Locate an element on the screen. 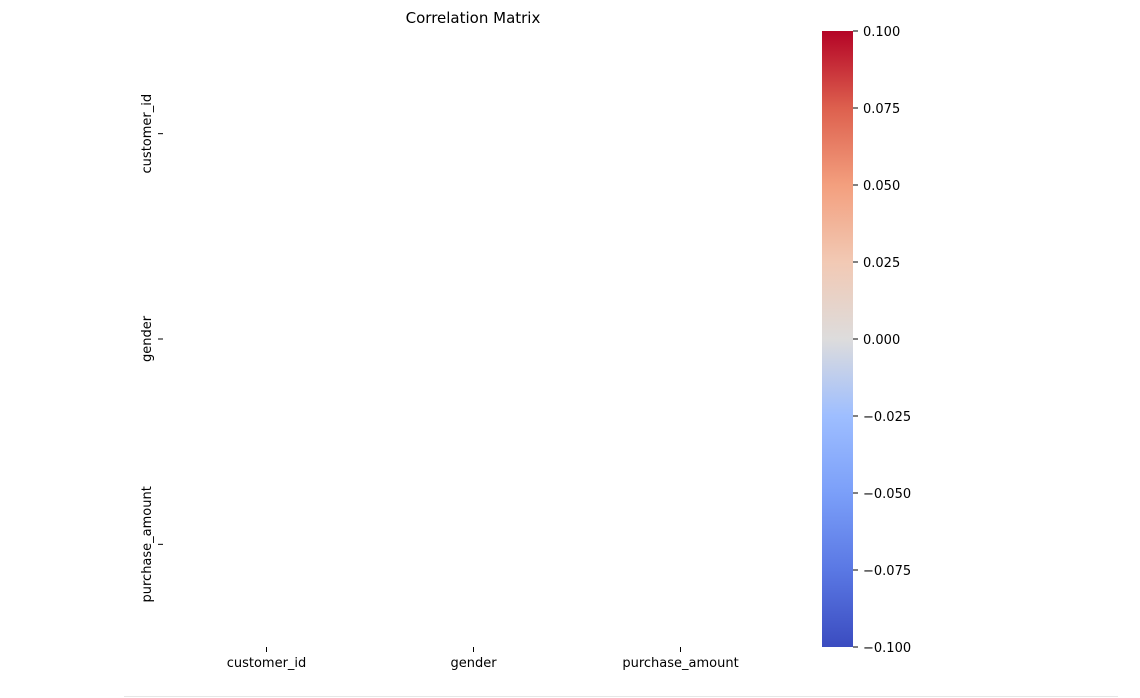 This screenshot has height=698, width=1140. colorbar-tick-label: −0.050 is located at coordinates (887, 494).